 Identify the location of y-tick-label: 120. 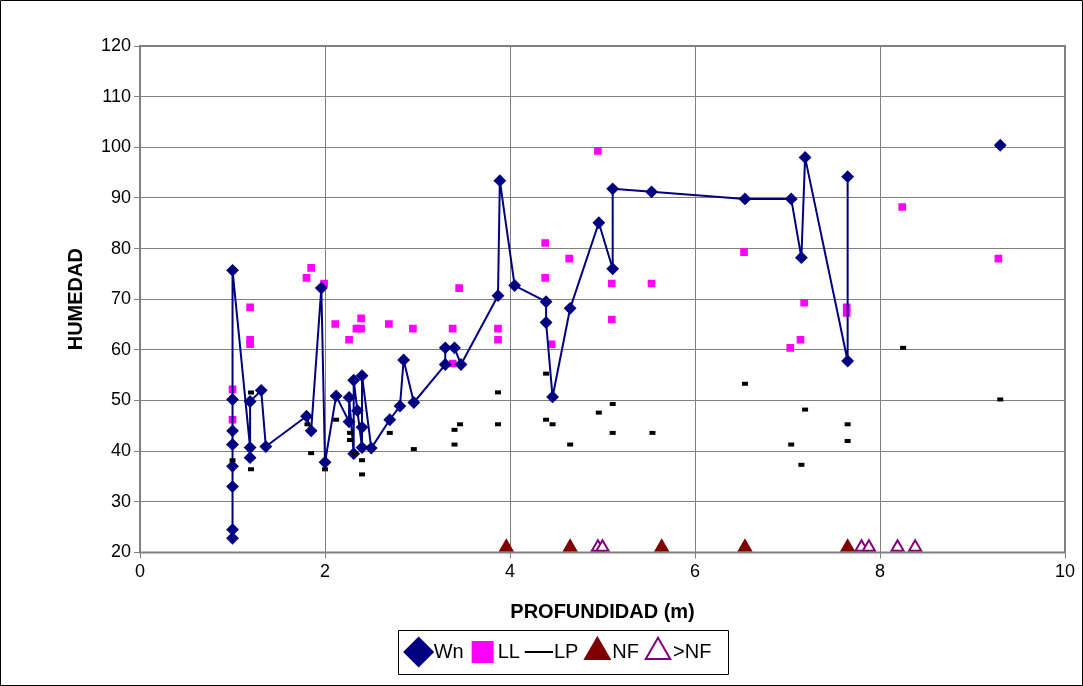
(116, 44).